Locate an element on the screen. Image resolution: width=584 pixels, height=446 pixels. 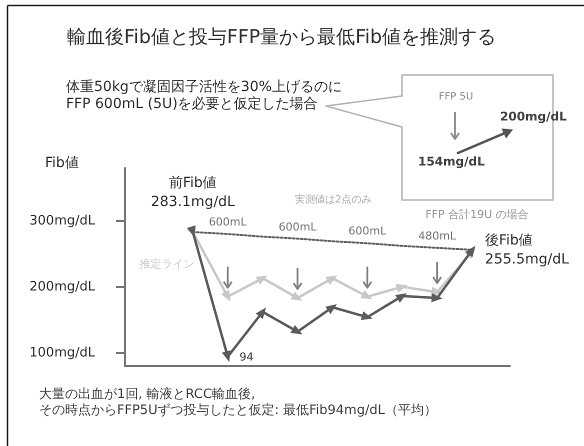
text: 体重50kgで凝固因子活性を30%上げるのに FFP 600mL (5U)を必要と仮定した場合 is located at coordinates (204, 96).